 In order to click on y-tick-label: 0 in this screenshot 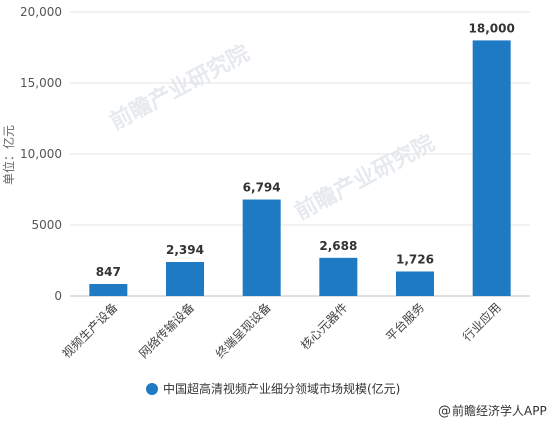, I will do `click(58, 296)`.